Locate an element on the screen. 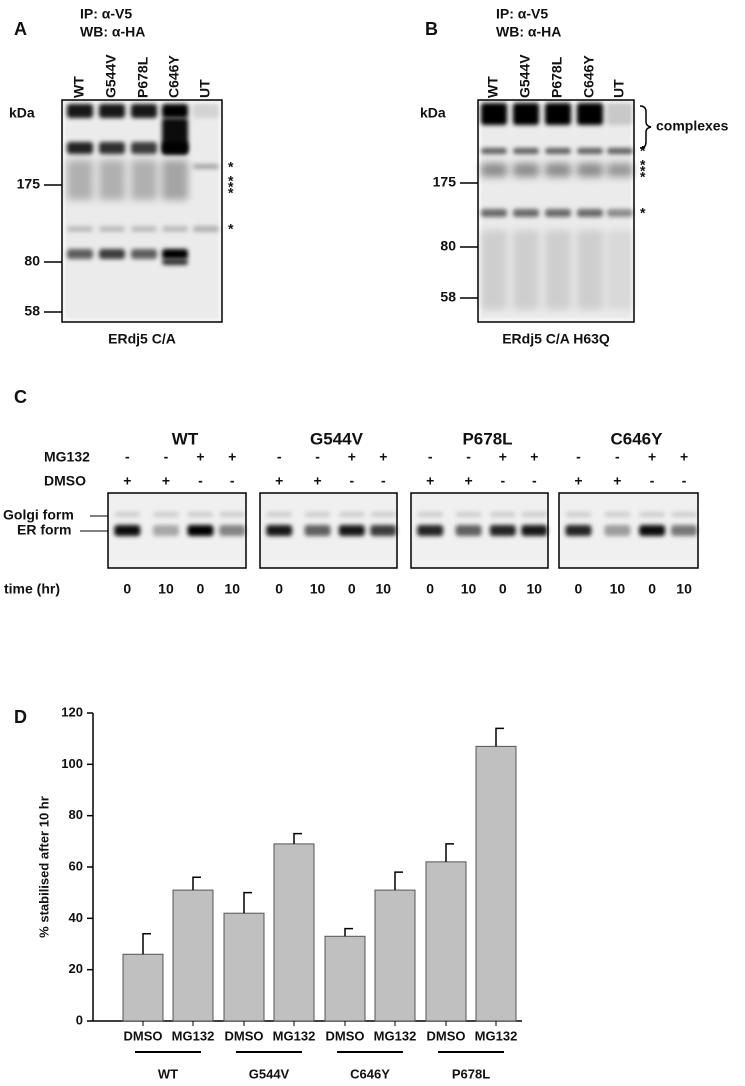 Image resolution: width=745 pixels, height=1086 pixels. y-tick-label: 60 is located at coordinates (76, 865).